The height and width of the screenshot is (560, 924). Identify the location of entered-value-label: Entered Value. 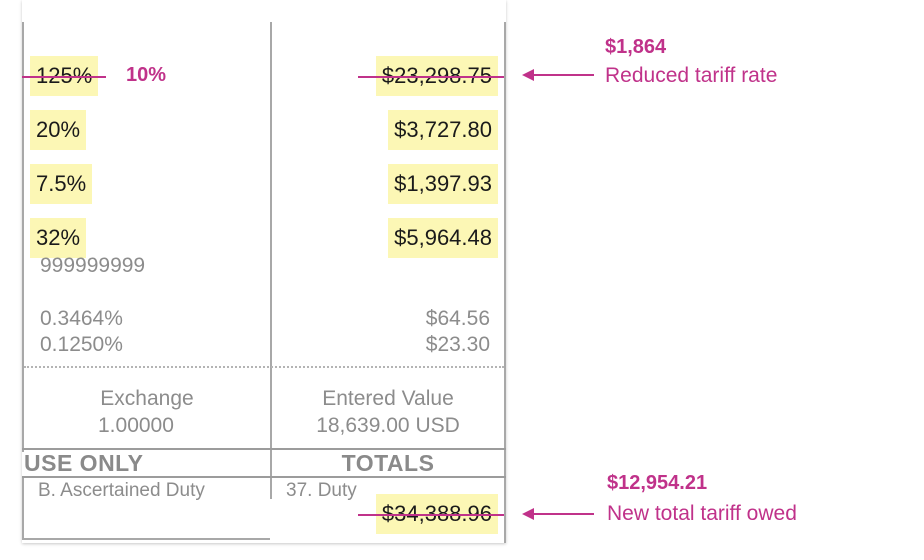
(388, 398).